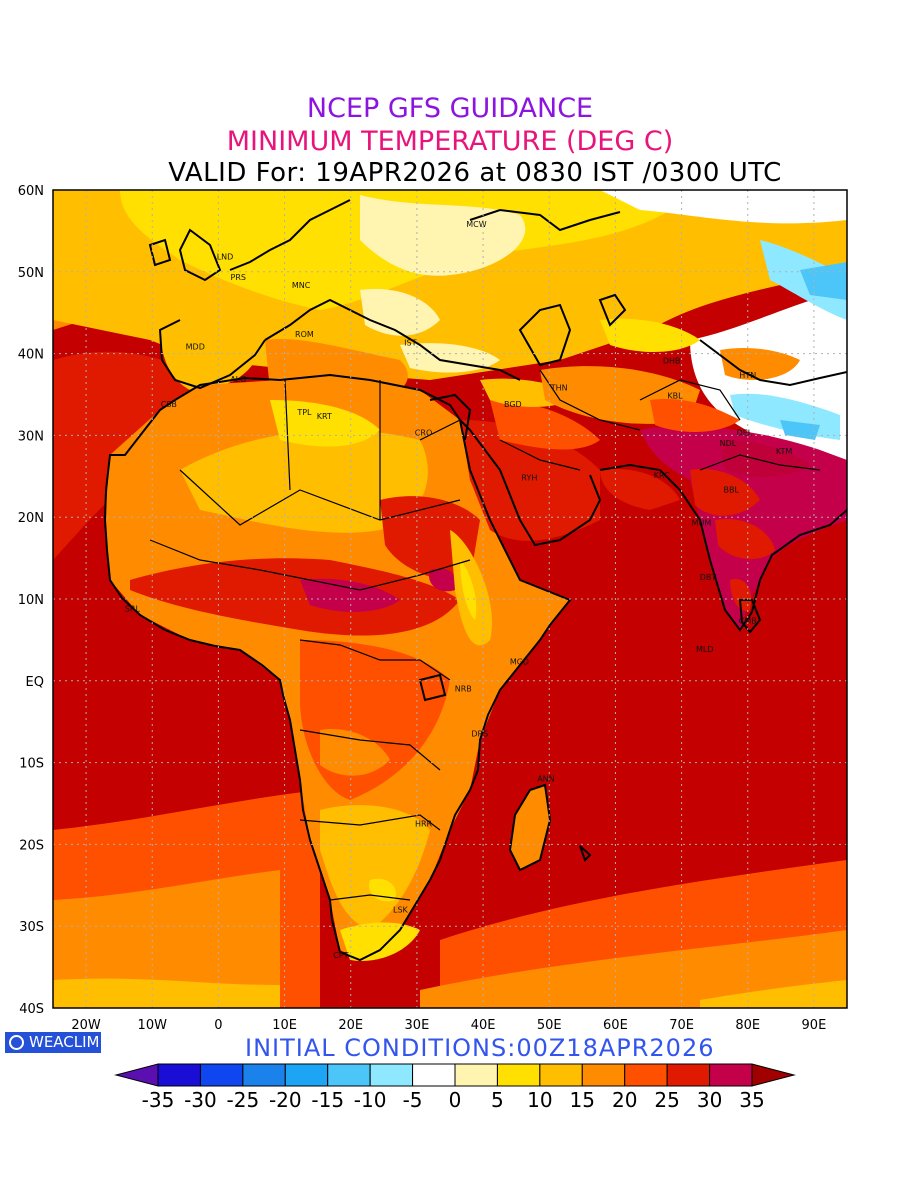 The width and height of the screenshot is (900, 1200). Describe the element at coordinates (784, 451) in the screenshot. I see `station-label: KTM` at that location.